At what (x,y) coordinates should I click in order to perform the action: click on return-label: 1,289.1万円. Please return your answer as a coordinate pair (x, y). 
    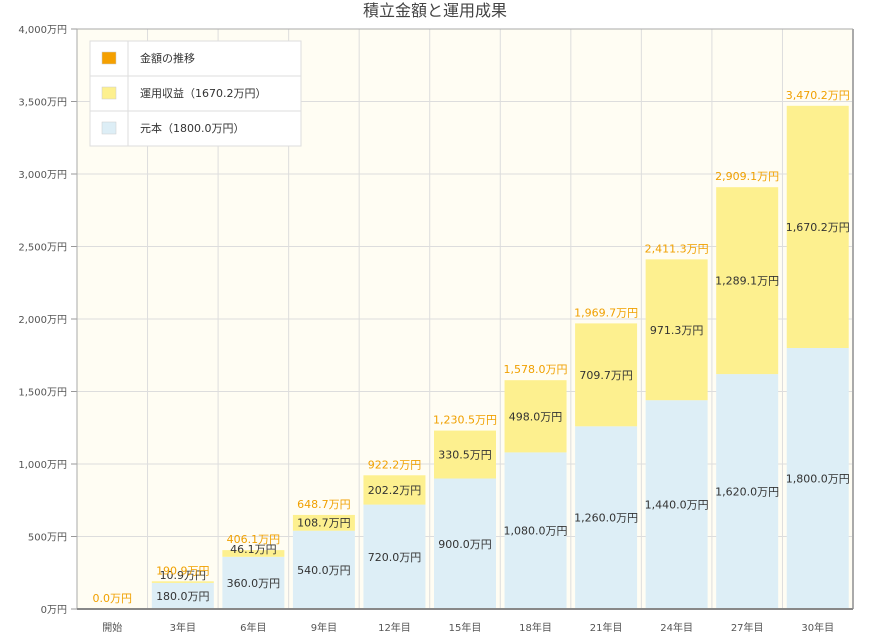
    Looking at the image, I should click on (747, 281).